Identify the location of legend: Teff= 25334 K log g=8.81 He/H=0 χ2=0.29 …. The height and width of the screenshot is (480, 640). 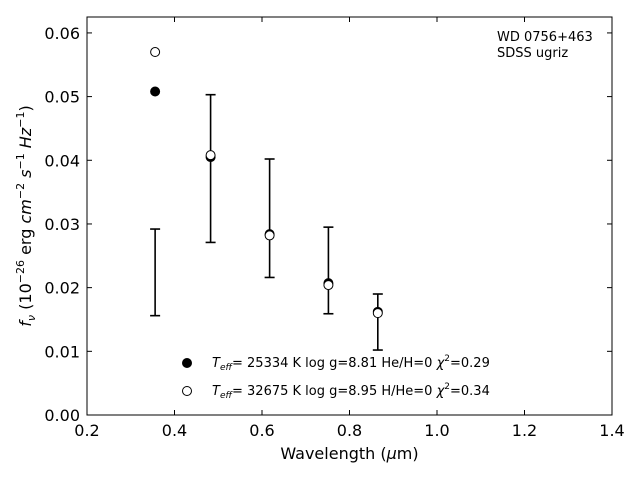
(336, 377).